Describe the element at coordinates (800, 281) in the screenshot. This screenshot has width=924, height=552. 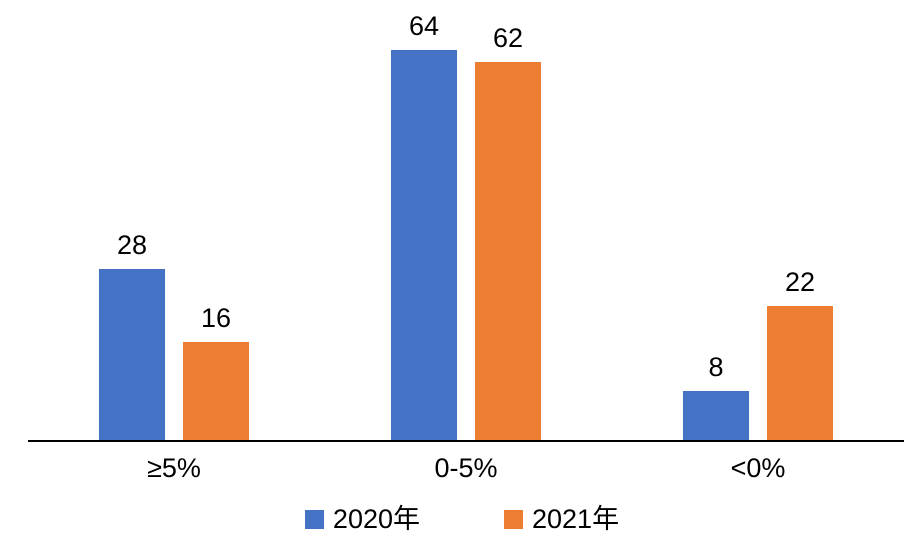
I see `value-label: 22` at that location.